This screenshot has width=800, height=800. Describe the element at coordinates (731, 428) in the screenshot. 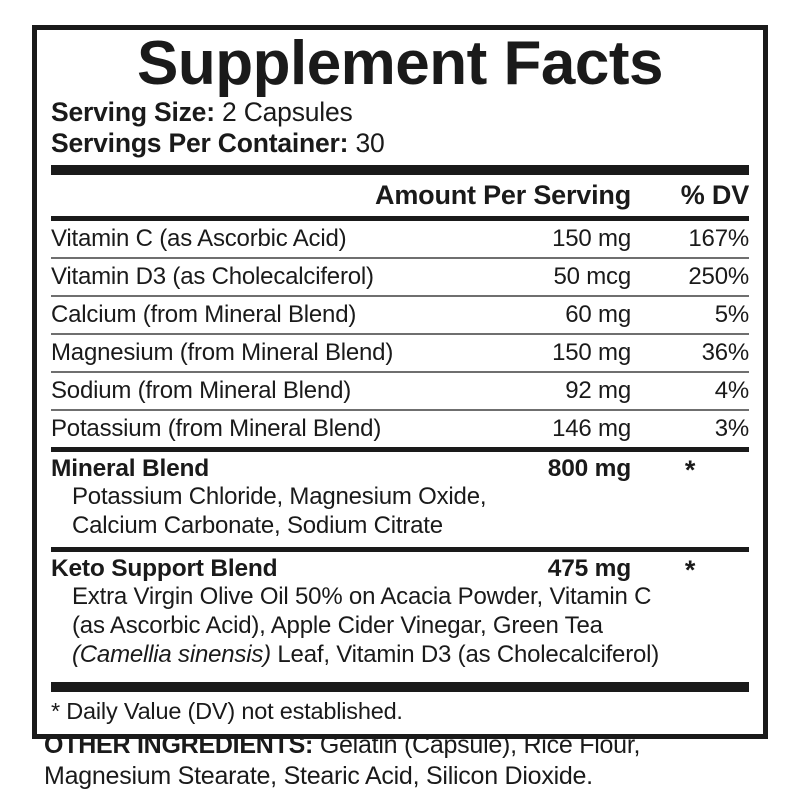

I see `nutrient-daily-value: 3%` at that location.